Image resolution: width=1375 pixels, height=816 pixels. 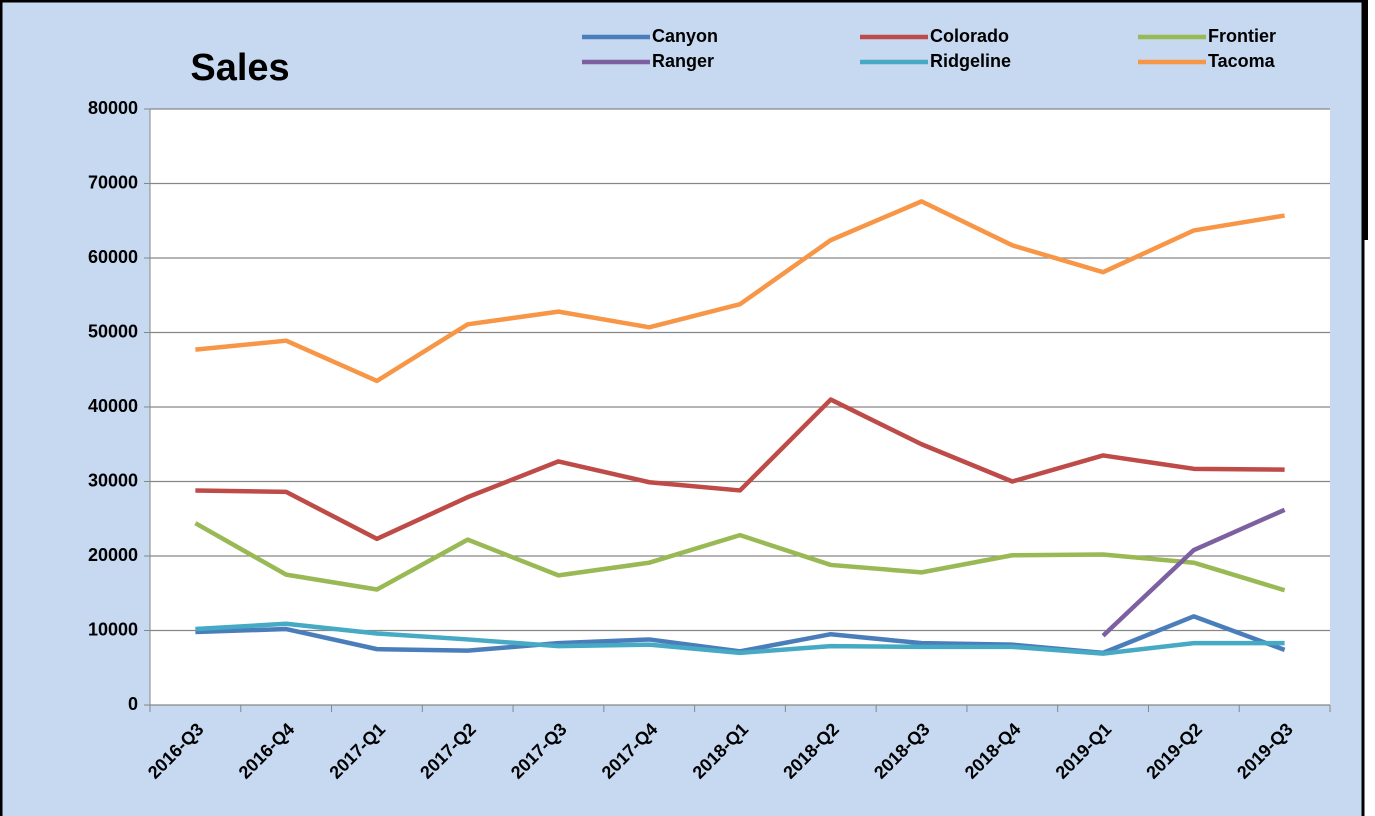 What do you see at coordinates (113, 555) in the screenshot?
I see `y-tick-label: 20000` at bounding box center [113, 555].